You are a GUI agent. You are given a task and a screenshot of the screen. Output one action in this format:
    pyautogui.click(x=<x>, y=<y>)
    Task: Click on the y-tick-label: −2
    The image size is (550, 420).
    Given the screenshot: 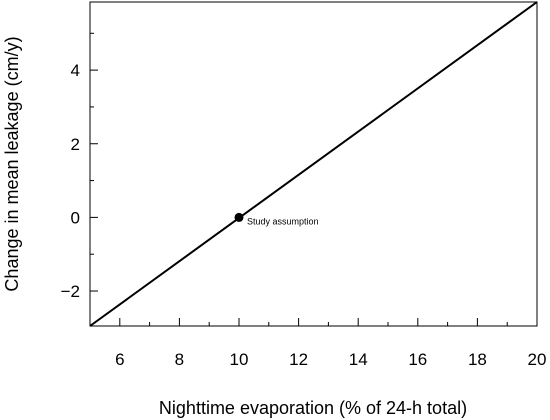 What is the action you would take?
    pyautogui.click(x=70, y=291)
    